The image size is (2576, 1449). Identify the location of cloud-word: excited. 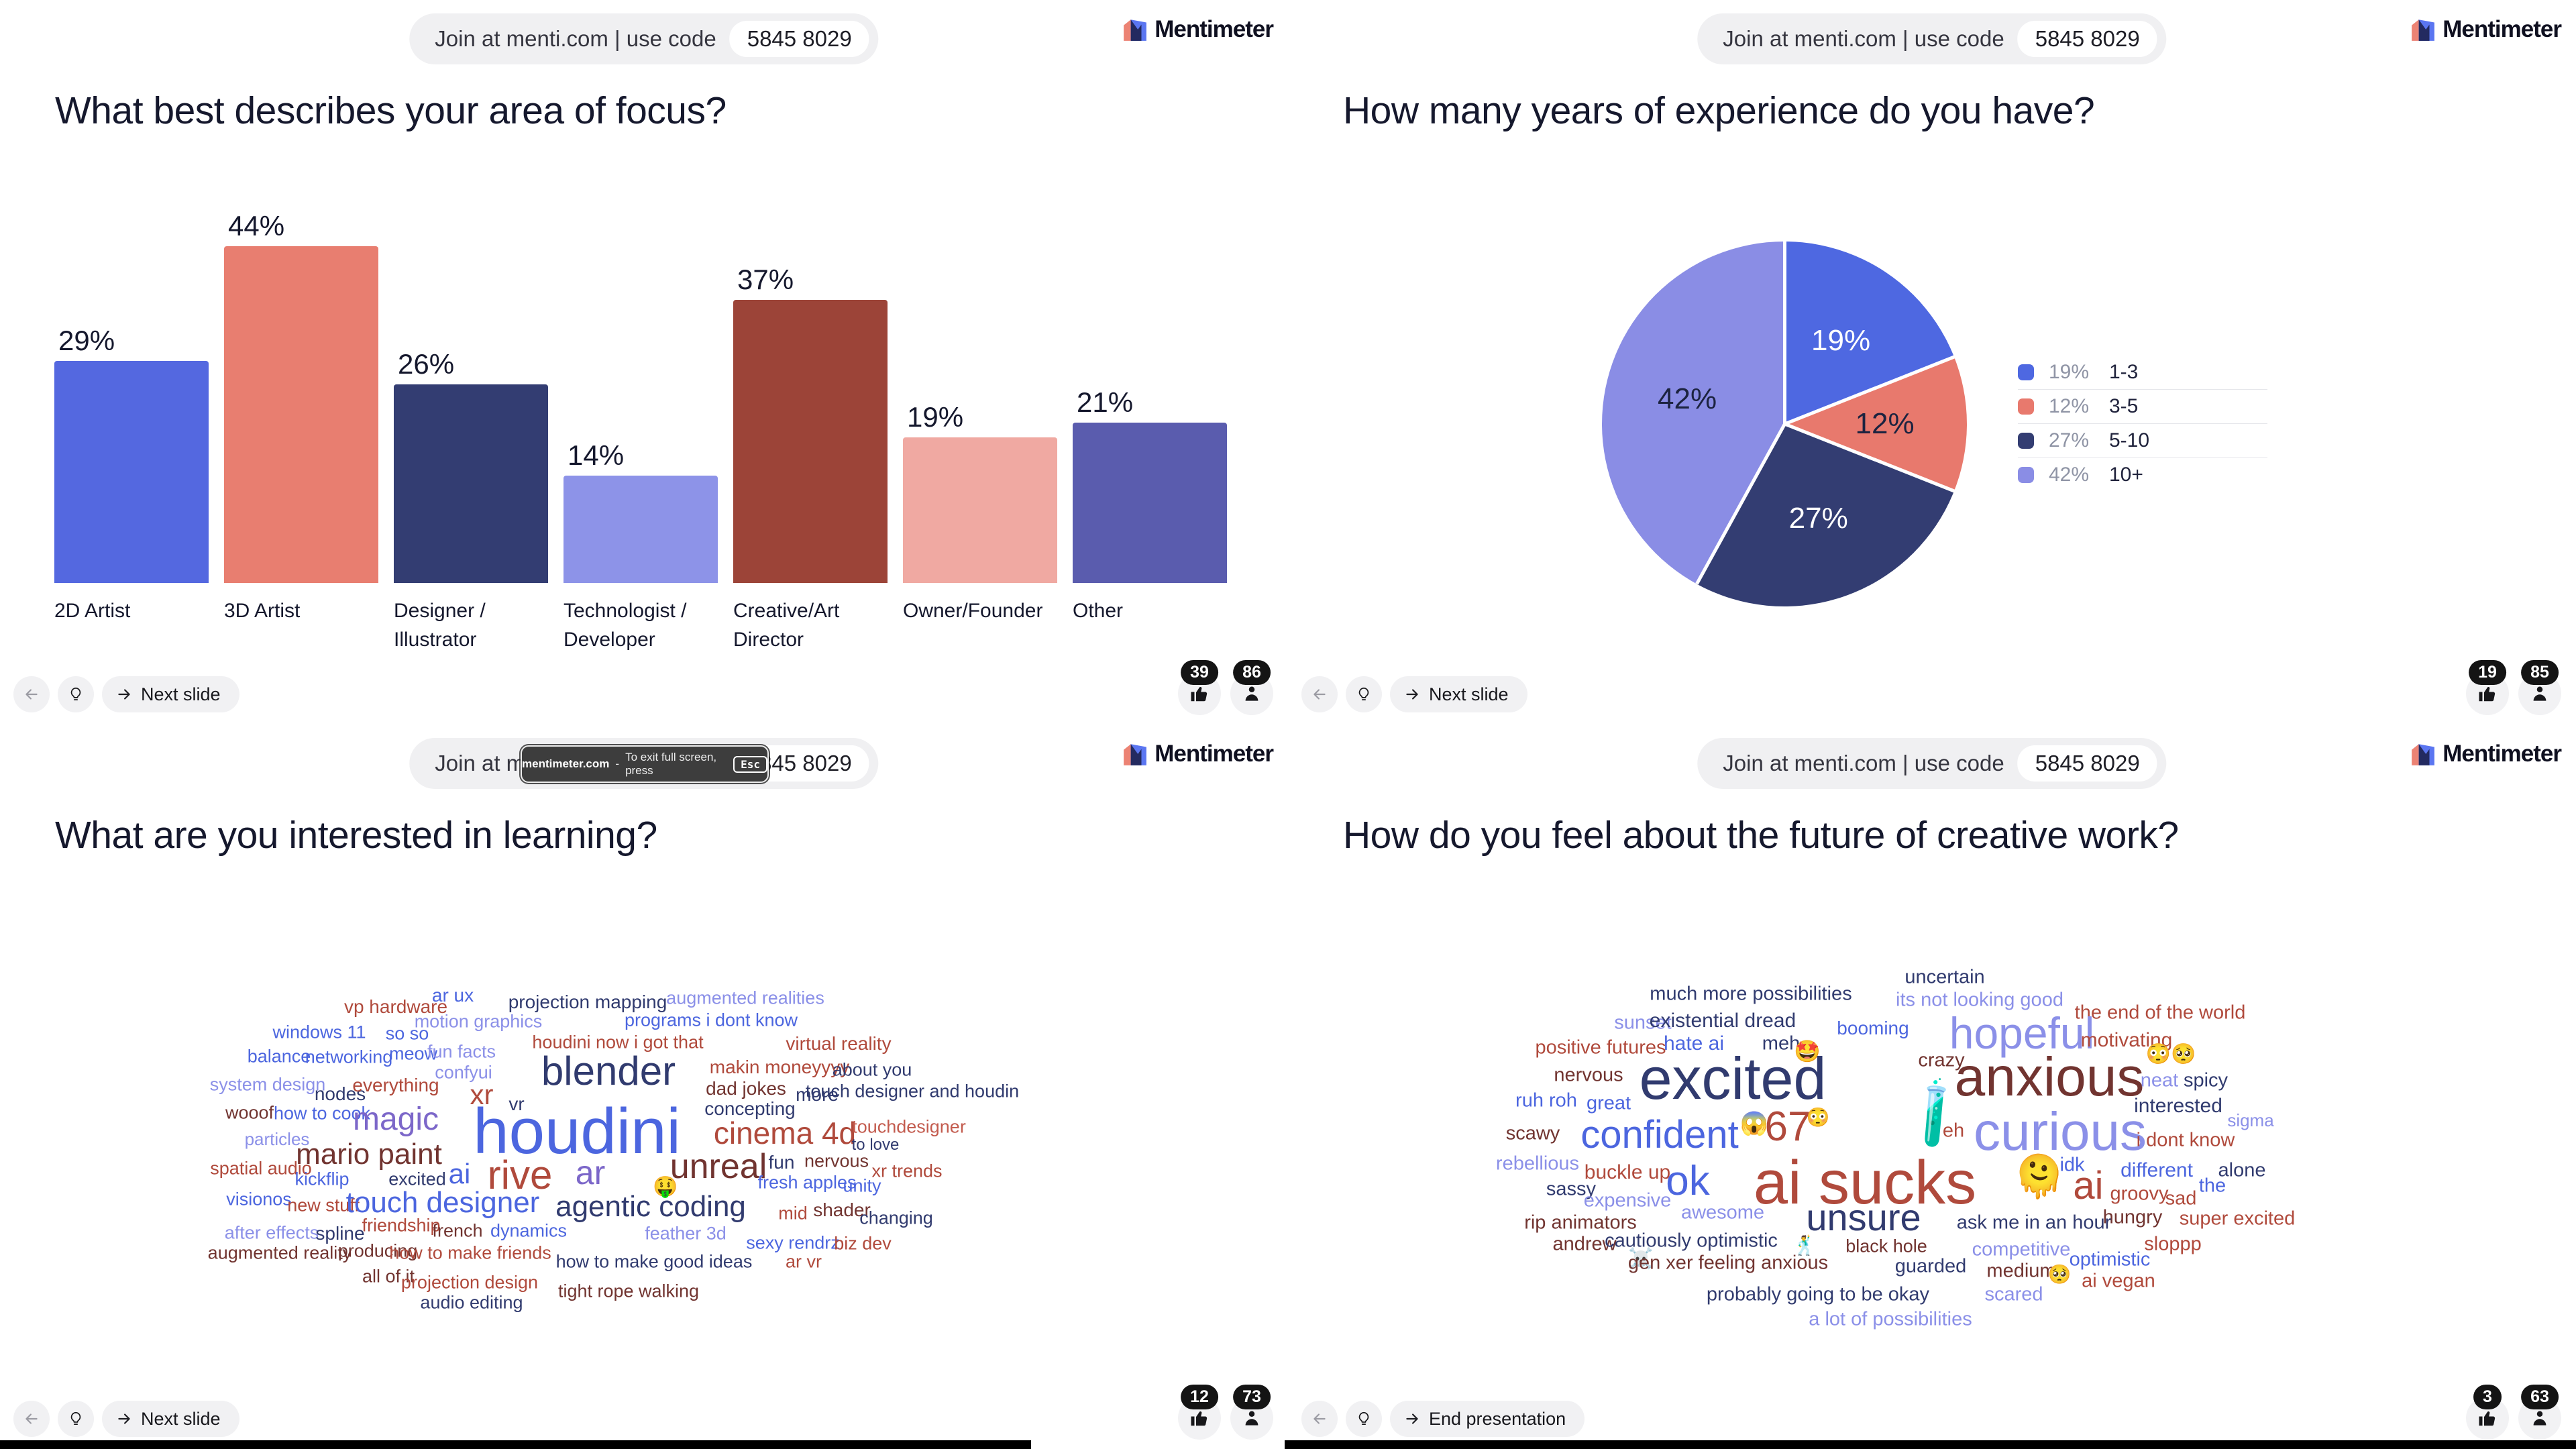
(417, 1179).